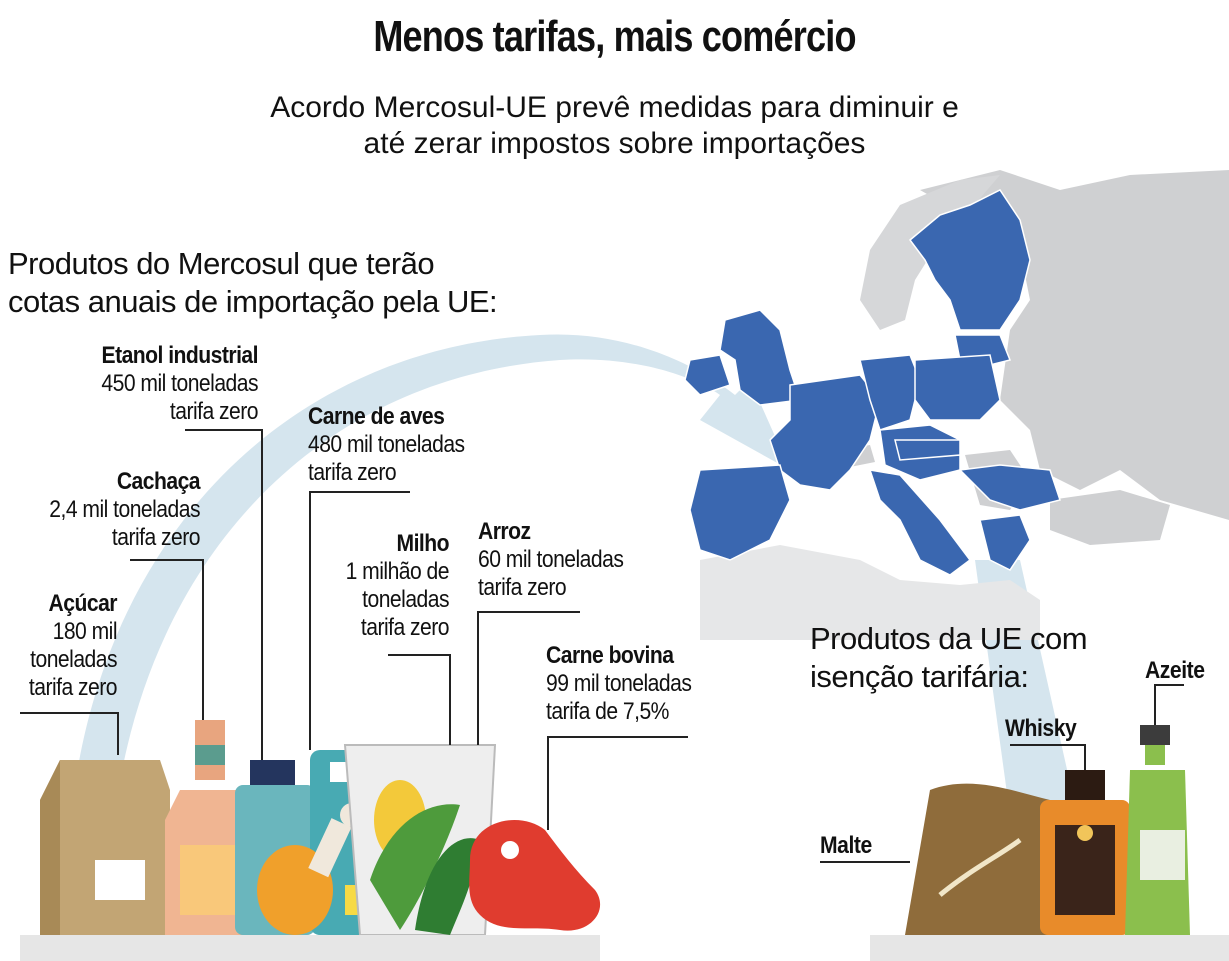  I want to click on milho-quota: 1 milhão de, so click(397, 571).